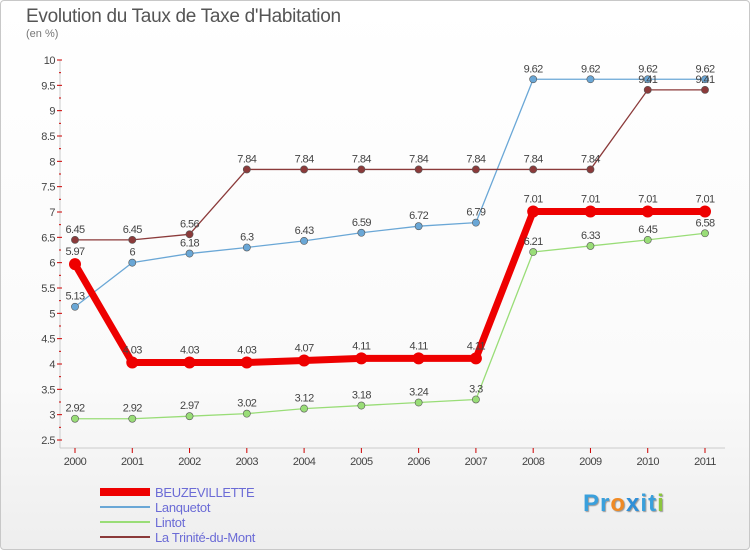 Image resolution: width=750 pixels, height=550 pixels. What do you see at coordinates (476, 462) in the screenshot?
I see `x-tick-label: 2007` at bounding box center [476, 462].